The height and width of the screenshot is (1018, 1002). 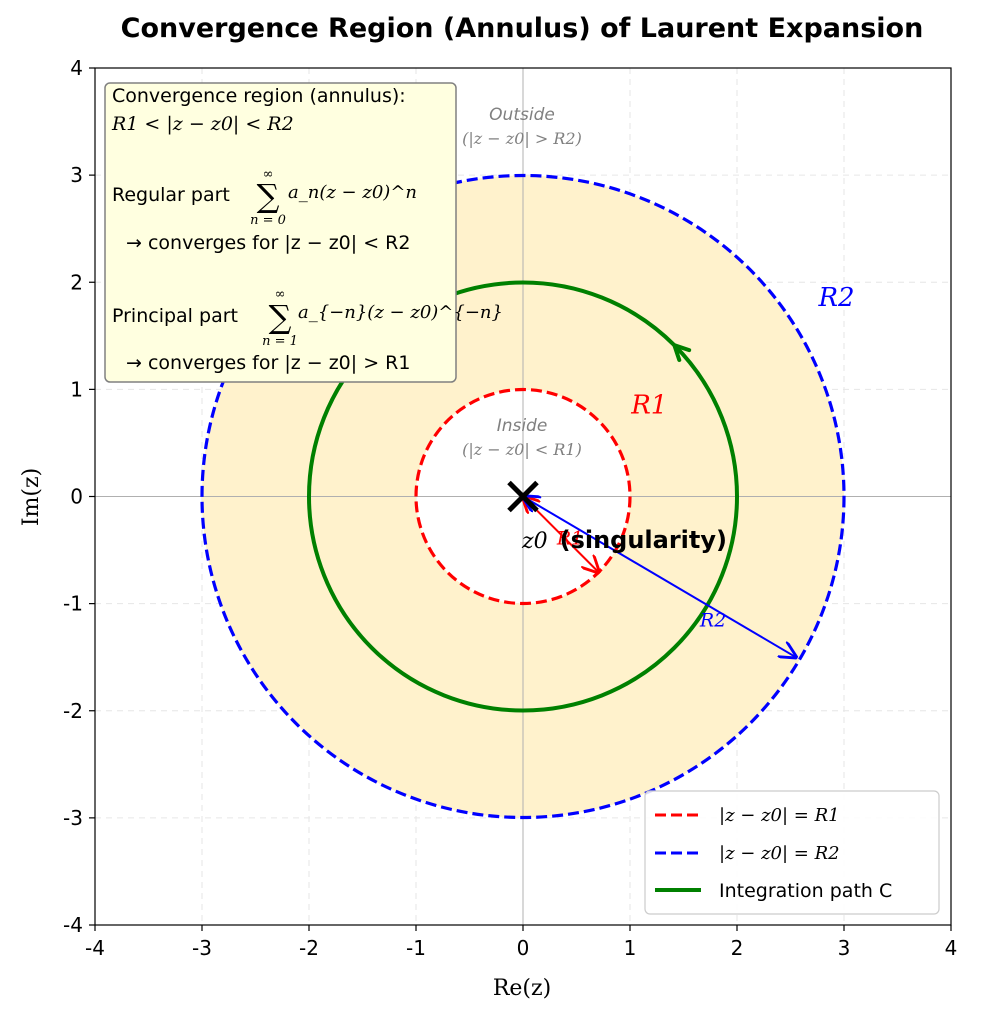 I want to click on x-axis-label: Re(z), so click(x=522, y=988).